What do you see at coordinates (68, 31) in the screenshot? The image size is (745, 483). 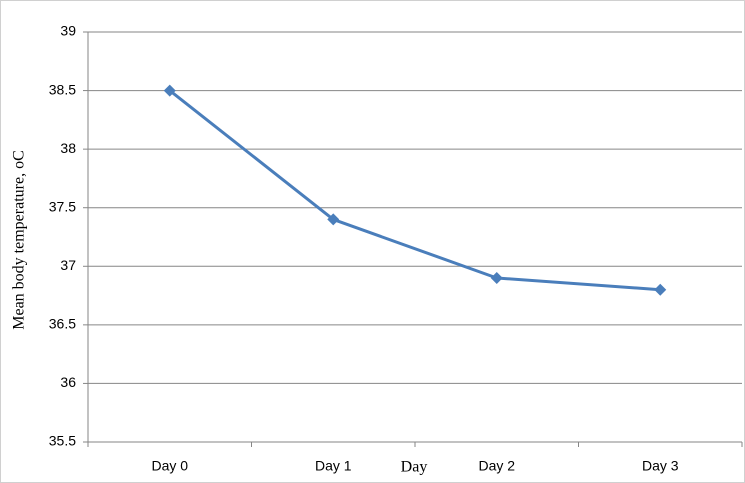 I see `y-tick-label: 39` at bounding box center [68, 31].